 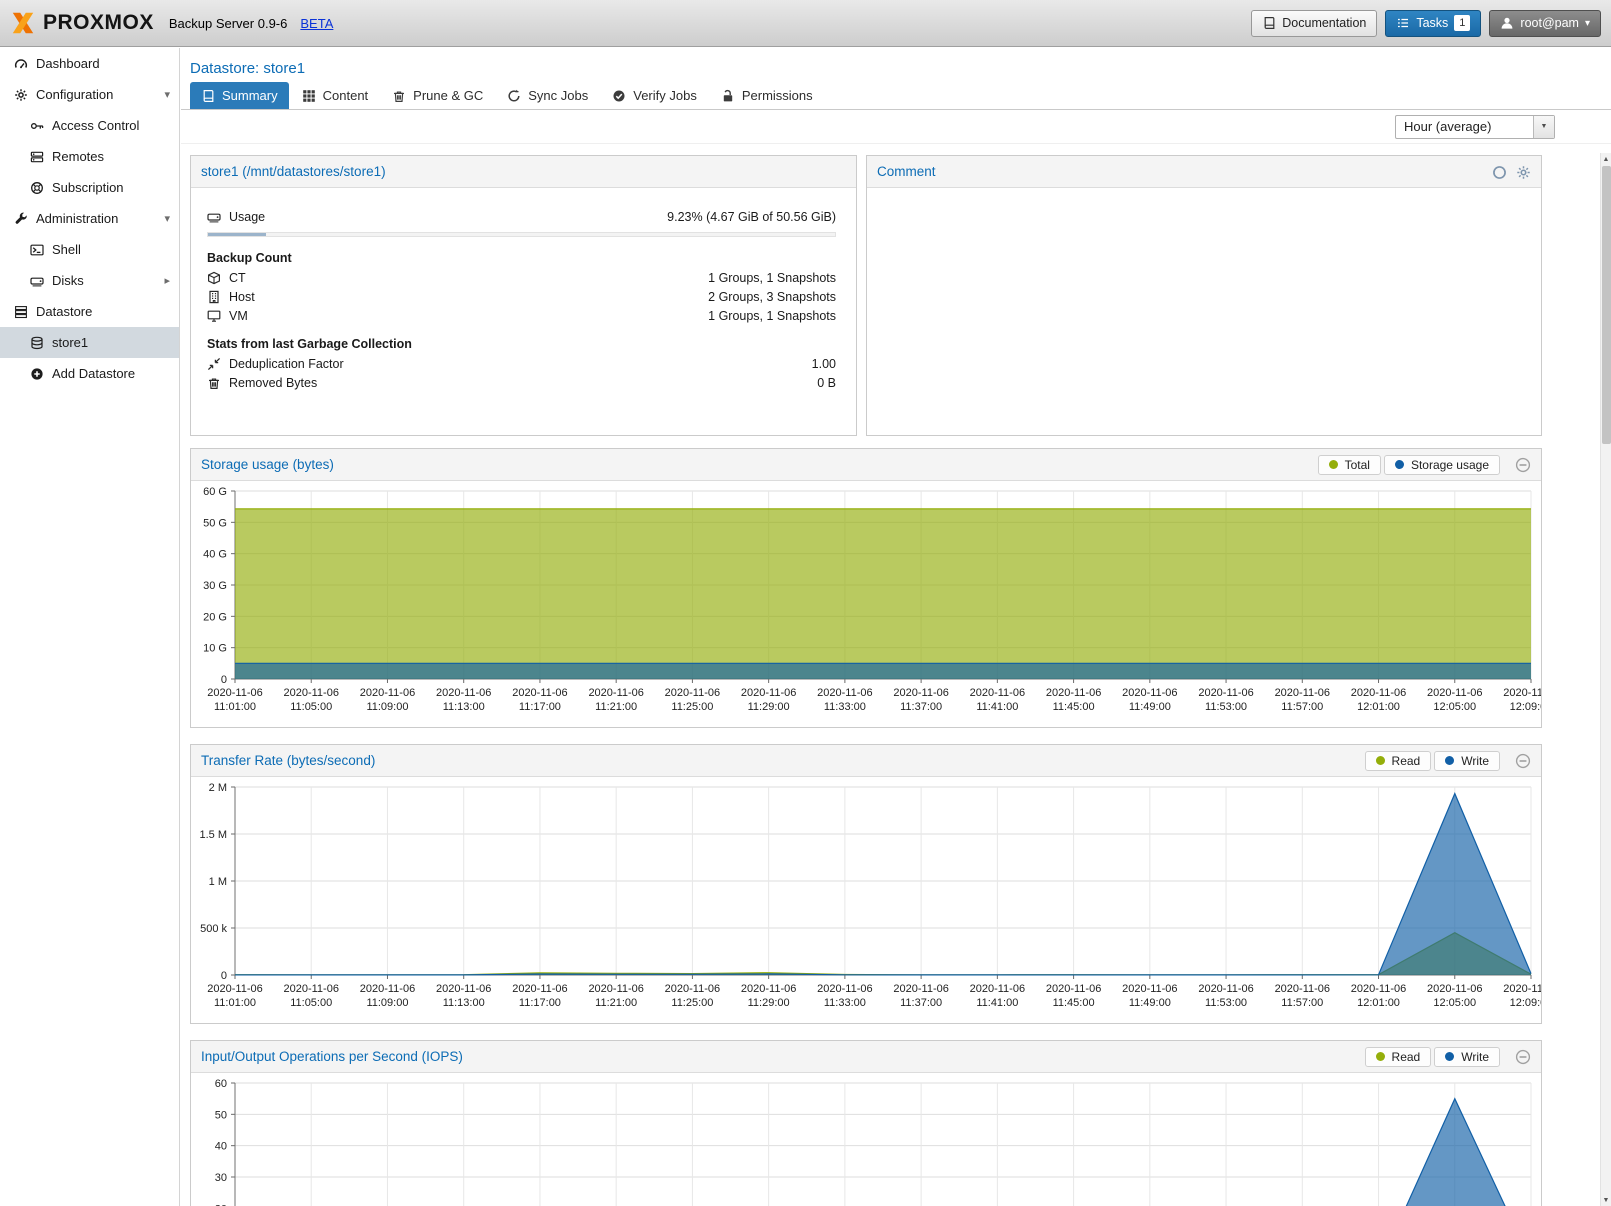 What do you see at coordinates (906, 171) in the screenshot?
I see `comment-panel-title: Comment` at bounding box center [906, 171].